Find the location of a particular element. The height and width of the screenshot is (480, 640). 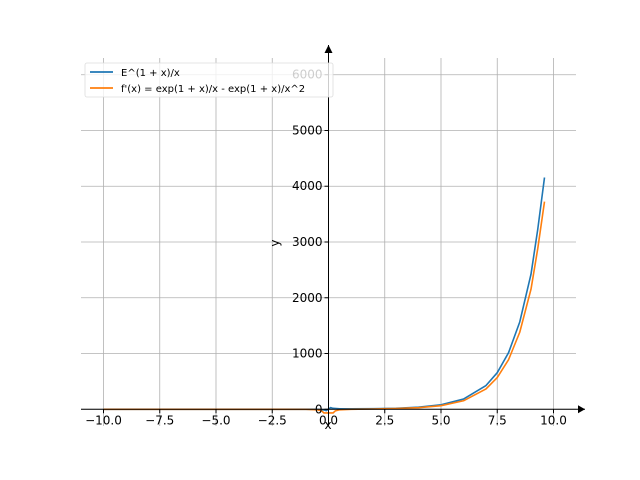

x-tick-label: 0.0 is located at coordinates (328, 420).